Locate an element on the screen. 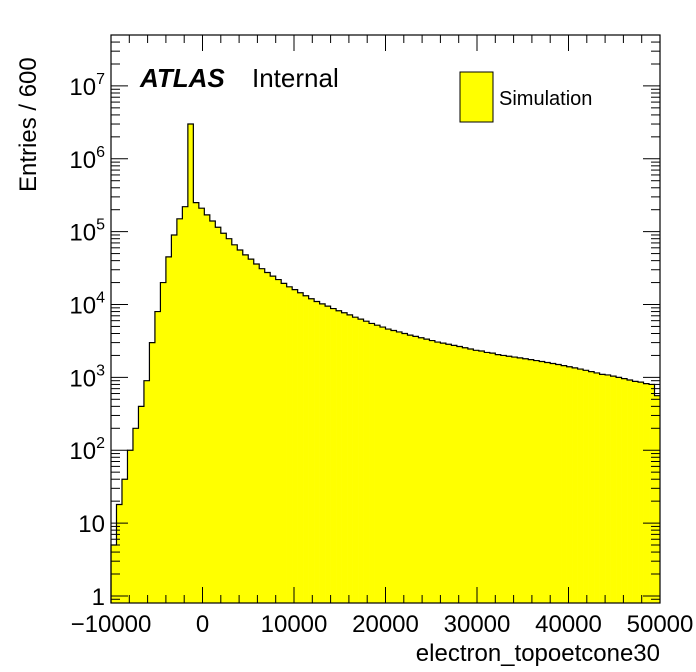  x-tick-label: 50000 is located at coordinates (660, 624).